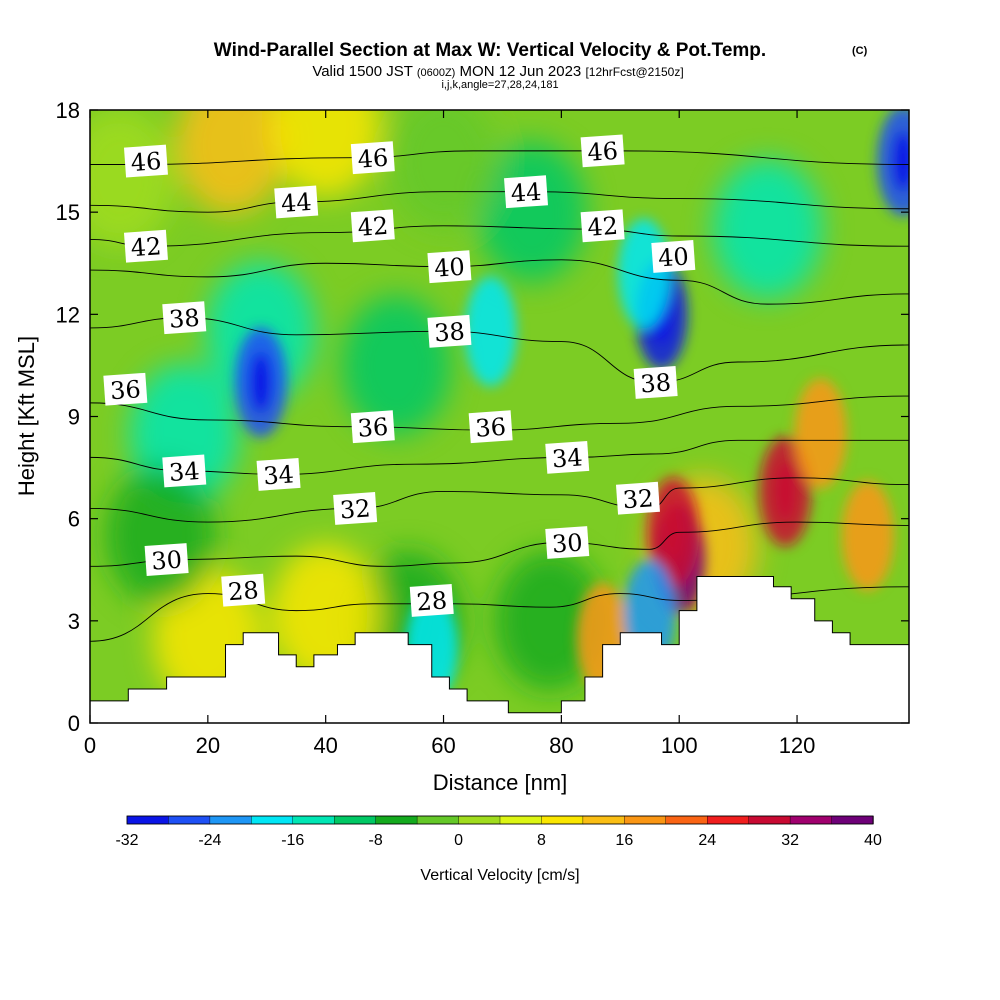 The image size is (1000, 1000). Describe the element at coordinates (498, 832) in the screenshot. I see `colorbar: -32 -24 -16 -8 0 8 16 24 32 40` at that location.